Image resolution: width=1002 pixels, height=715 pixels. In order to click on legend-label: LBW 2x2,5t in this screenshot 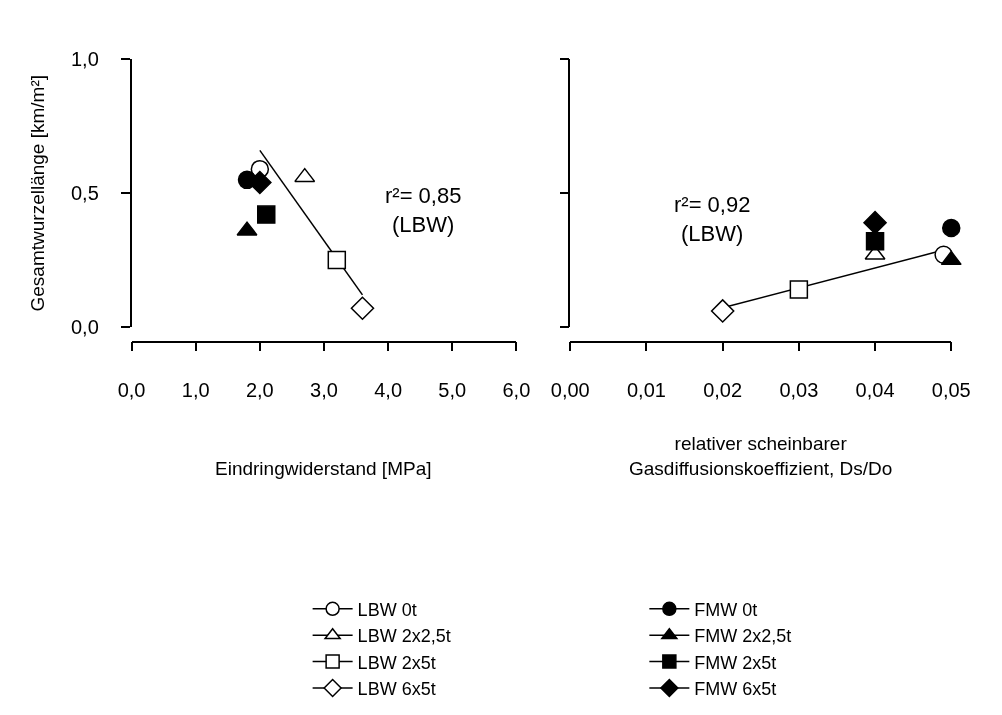, I will do `click(404, 636)`.